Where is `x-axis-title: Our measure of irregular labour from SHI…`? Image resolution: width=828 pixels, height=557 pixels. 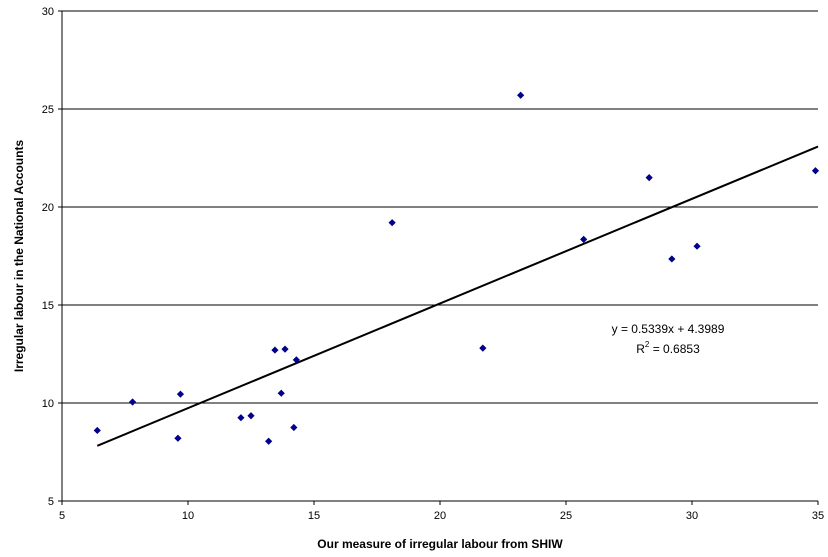
x-axis-title: Our measure of irregular labour from SHI… is located at coordinates (440, 544).